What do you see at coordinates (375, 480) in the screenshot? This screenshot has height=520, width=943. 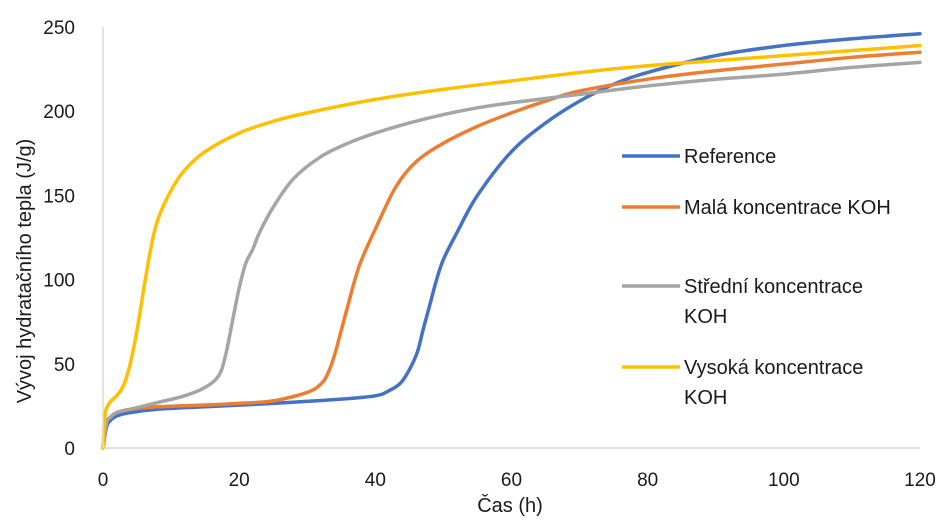 I see `x-tick-label: 40` at bounding box center [375, 480].